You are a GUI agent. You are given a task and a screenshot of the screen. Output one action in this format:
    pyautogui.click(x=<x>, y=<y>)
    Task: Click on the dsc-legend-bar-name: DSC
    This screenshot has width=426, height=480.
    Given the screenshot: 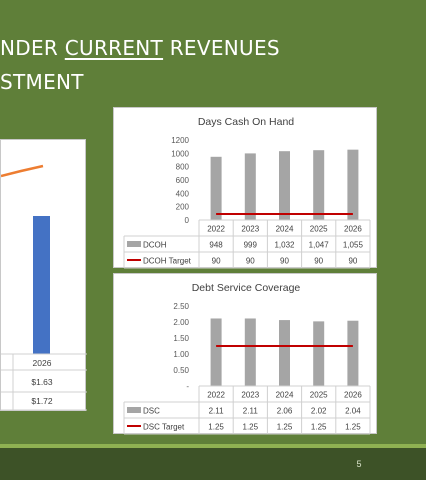 What is the action you would take?
    pyautogui.click(x=151, y=411)
    